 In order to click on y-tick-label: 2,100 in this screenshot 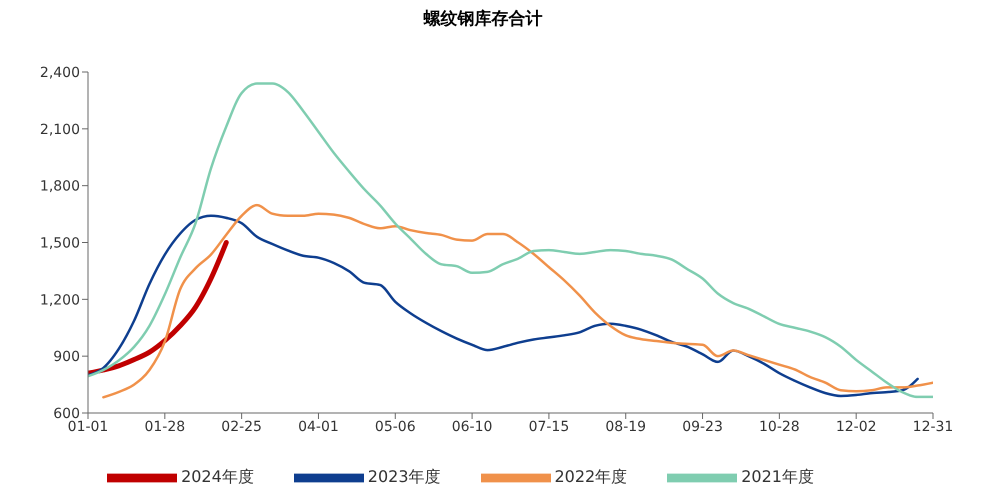, I will do `click(60, 130)`.